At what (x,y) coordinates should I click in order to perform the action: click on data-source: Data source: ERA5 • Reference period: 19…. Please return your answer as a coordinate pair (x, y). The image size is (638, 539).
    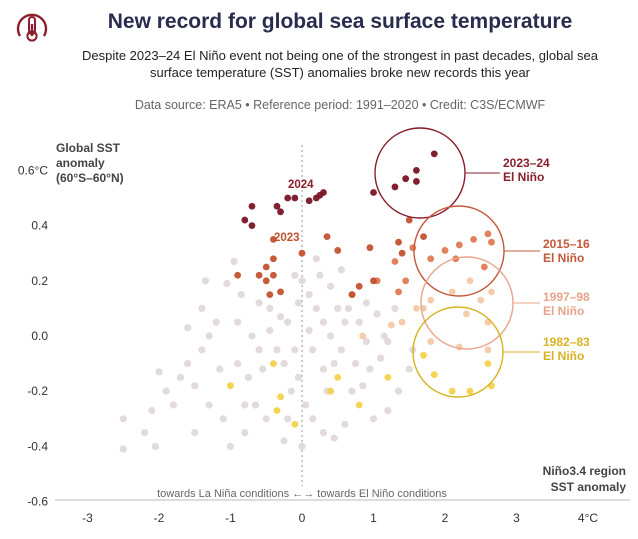
    Looking at the image, I should click on (340, 105).